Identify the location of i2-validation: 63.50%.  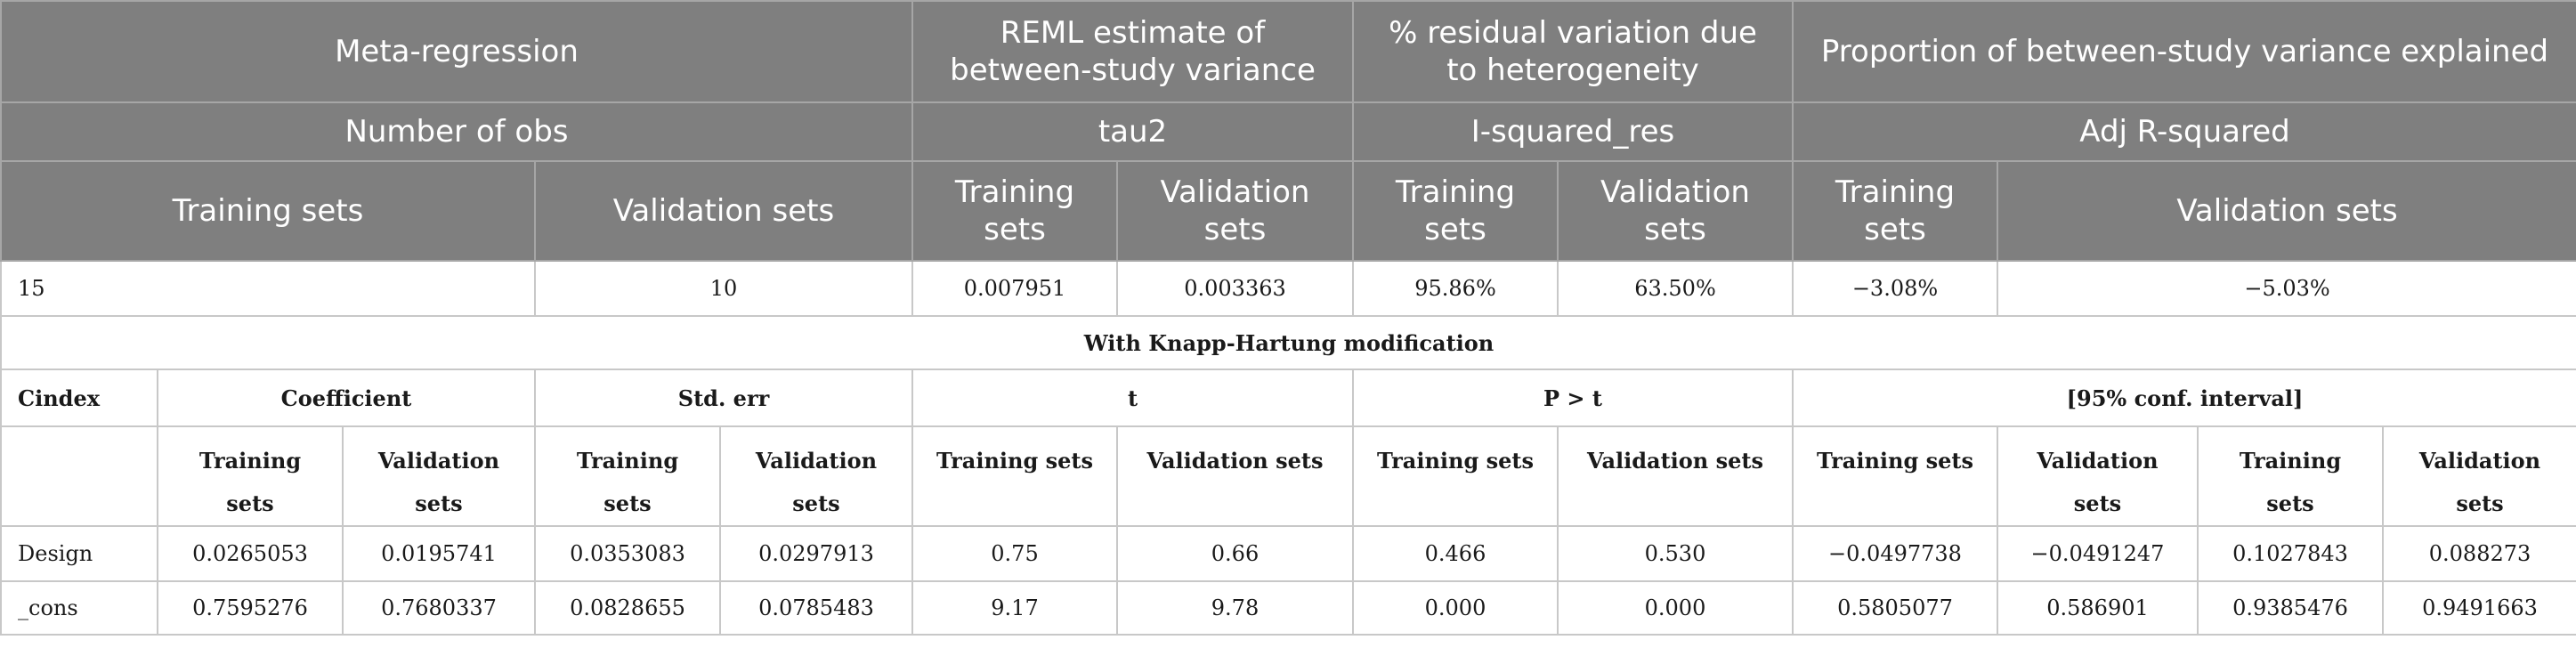
(1675, 288).